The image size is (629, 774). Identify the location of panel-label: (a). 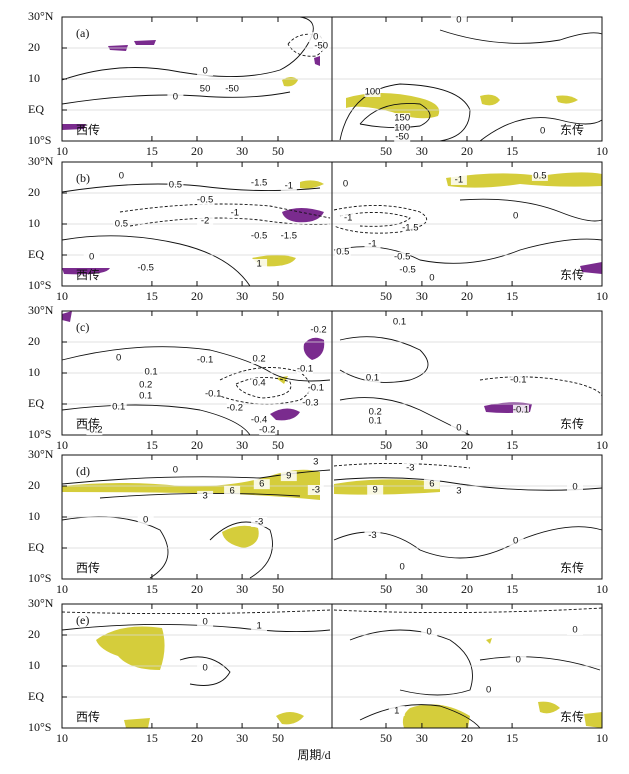
(82, 33).